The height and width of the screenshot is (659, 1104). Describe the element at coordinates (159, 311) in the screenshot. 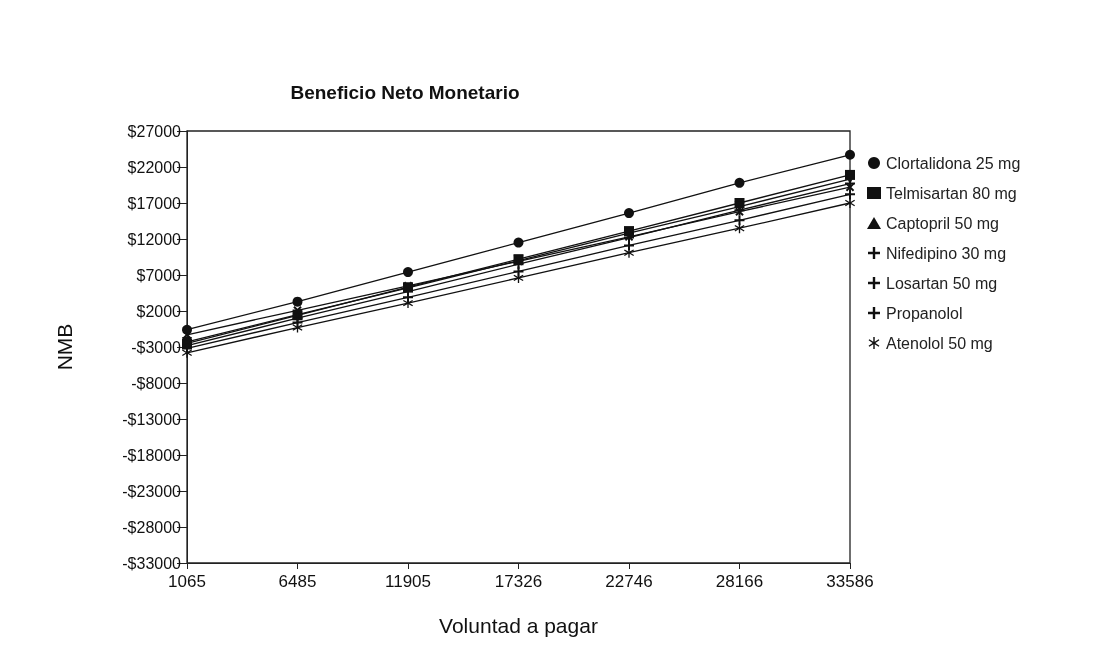

I see `y-tick-label: $2000` at that location.